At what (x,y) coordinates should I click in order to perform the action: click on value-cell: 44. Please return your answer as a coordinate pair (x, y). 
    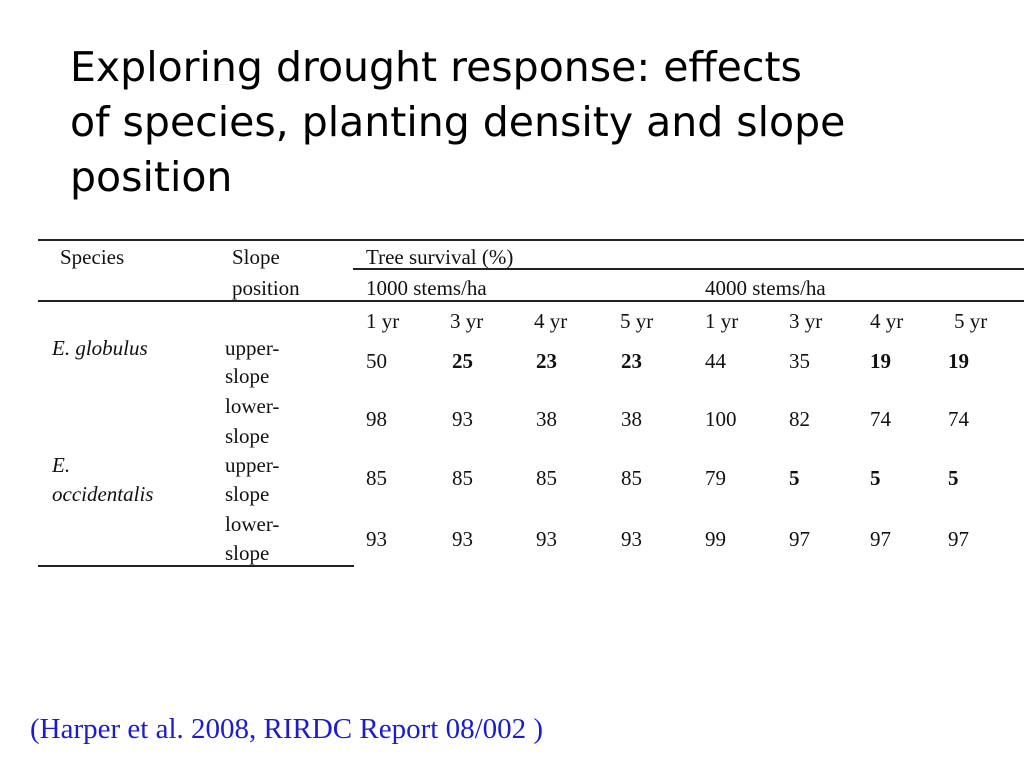
    Looking at the image, I should click on (715, 361).